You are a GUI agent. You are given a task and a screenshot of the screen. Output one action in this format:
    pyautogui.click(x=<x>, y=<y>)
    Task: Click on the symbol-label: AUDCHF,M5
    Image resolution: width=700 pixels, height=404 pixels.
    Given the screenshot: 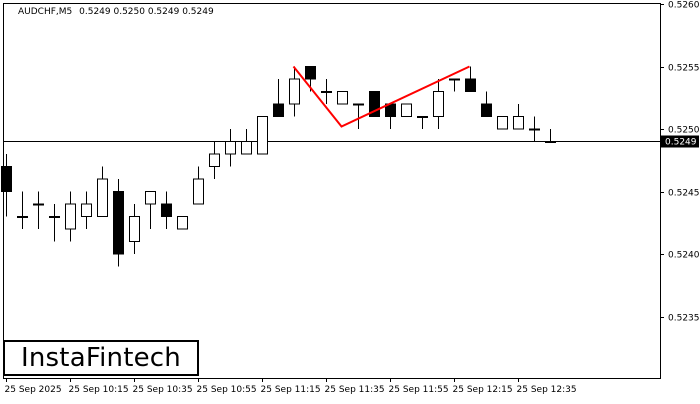 What is the action you would take?
    pyautogui.click(x=45, y=12)
    